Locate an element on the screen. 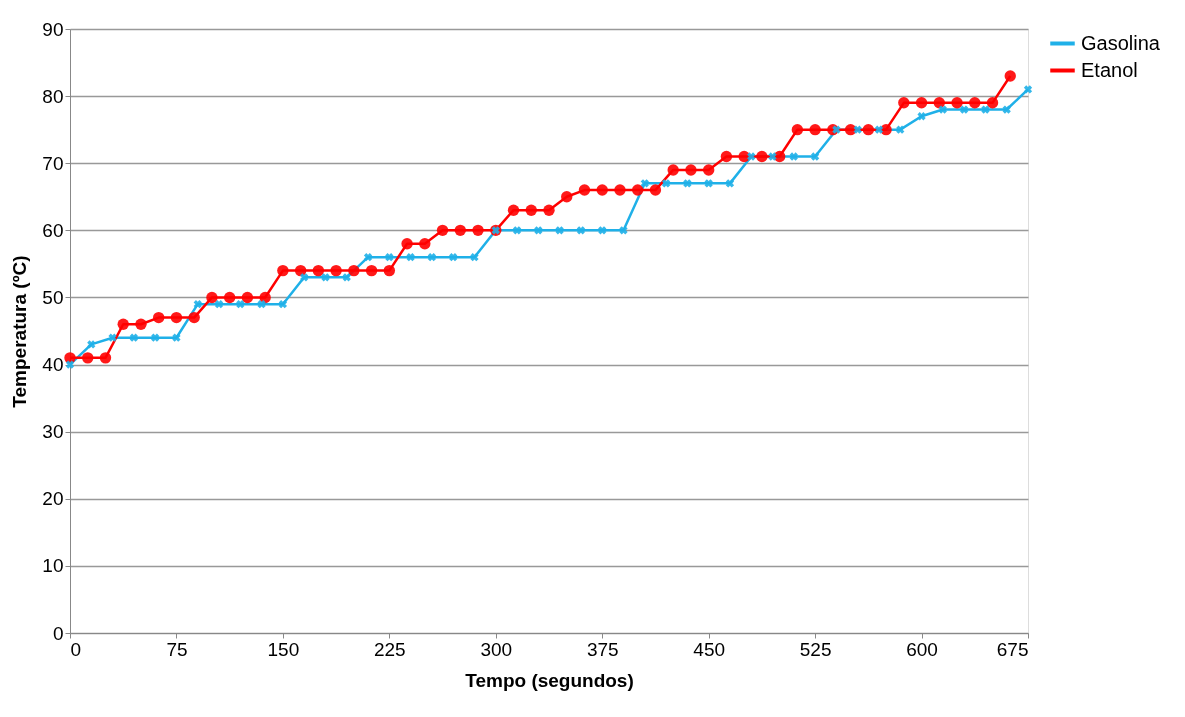  y-axis-title: Temperatura (ºC) is located at coordinates (20, 331).